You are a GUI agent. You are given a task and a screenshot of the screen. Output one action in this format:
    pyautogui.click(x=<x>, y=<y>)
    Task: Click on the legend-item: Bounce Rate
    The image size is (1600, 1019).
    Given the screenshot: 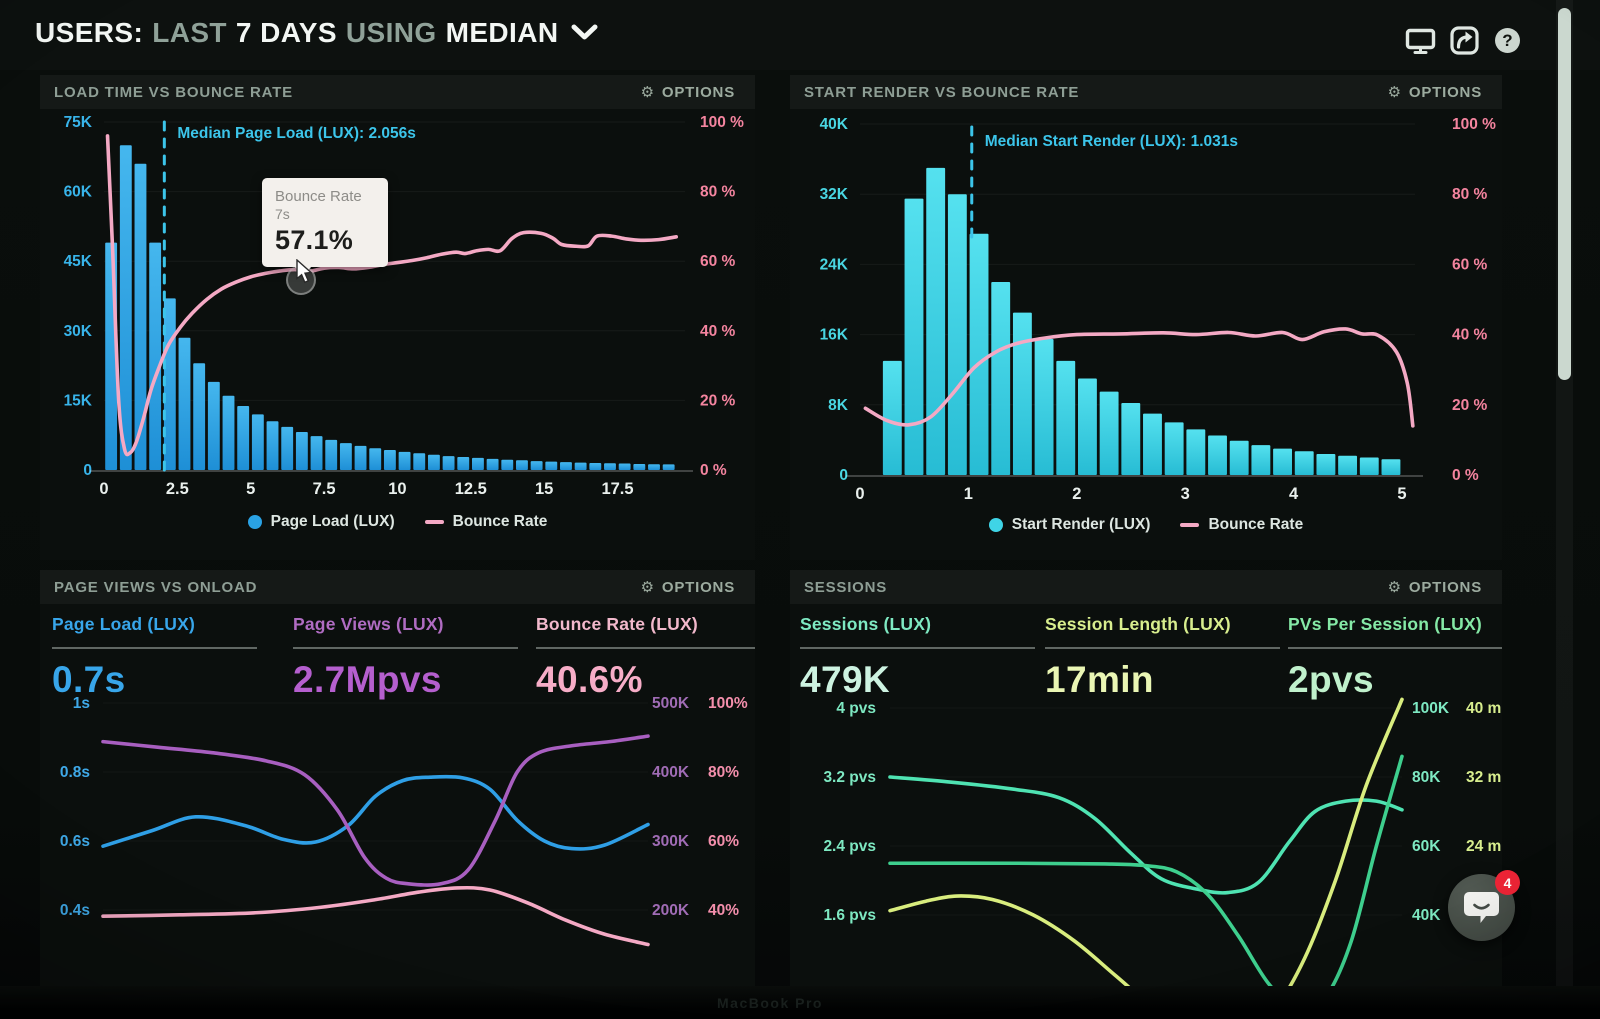 What is the action you would take?
    pyautogui.click(x=486, y=522)
    